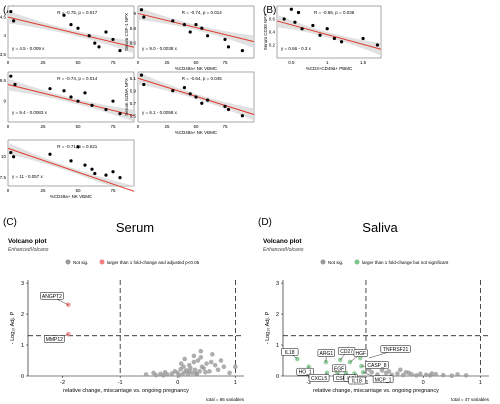 This screenshot has width=500, height=404. I want to click on caption-d: total = 47 variables, so click(470, 399).